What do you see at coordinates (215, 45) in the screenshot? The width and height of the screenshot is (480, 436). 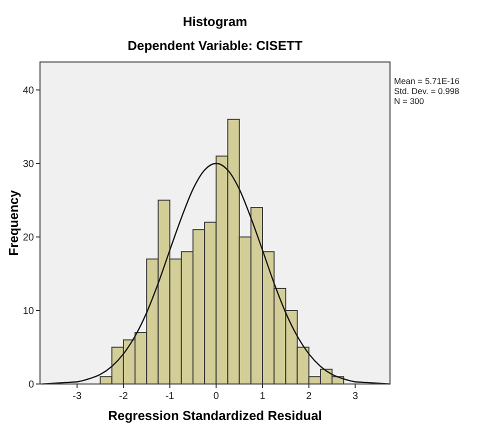 I see `chart-subtitle: Dependent Variable: CISETT` at bounding box center [215, 45].